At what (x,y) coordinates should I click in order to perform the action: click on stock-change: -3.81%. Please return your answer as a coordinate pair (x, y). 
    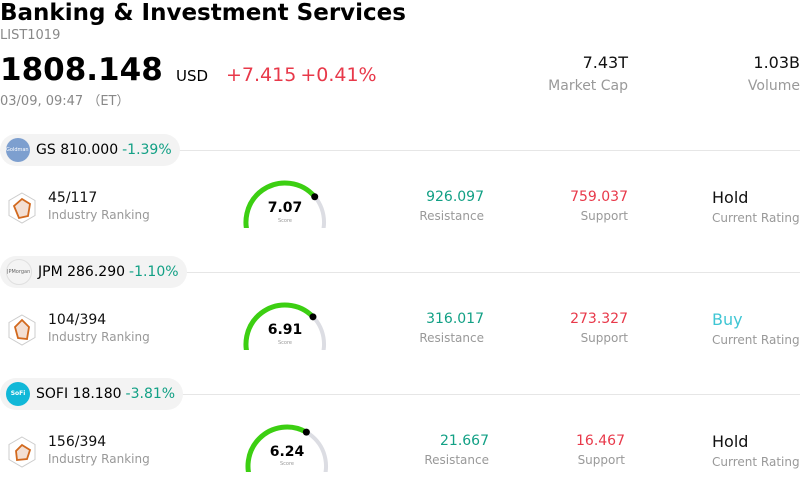
    Looking at the image, I should click on (150, 394).